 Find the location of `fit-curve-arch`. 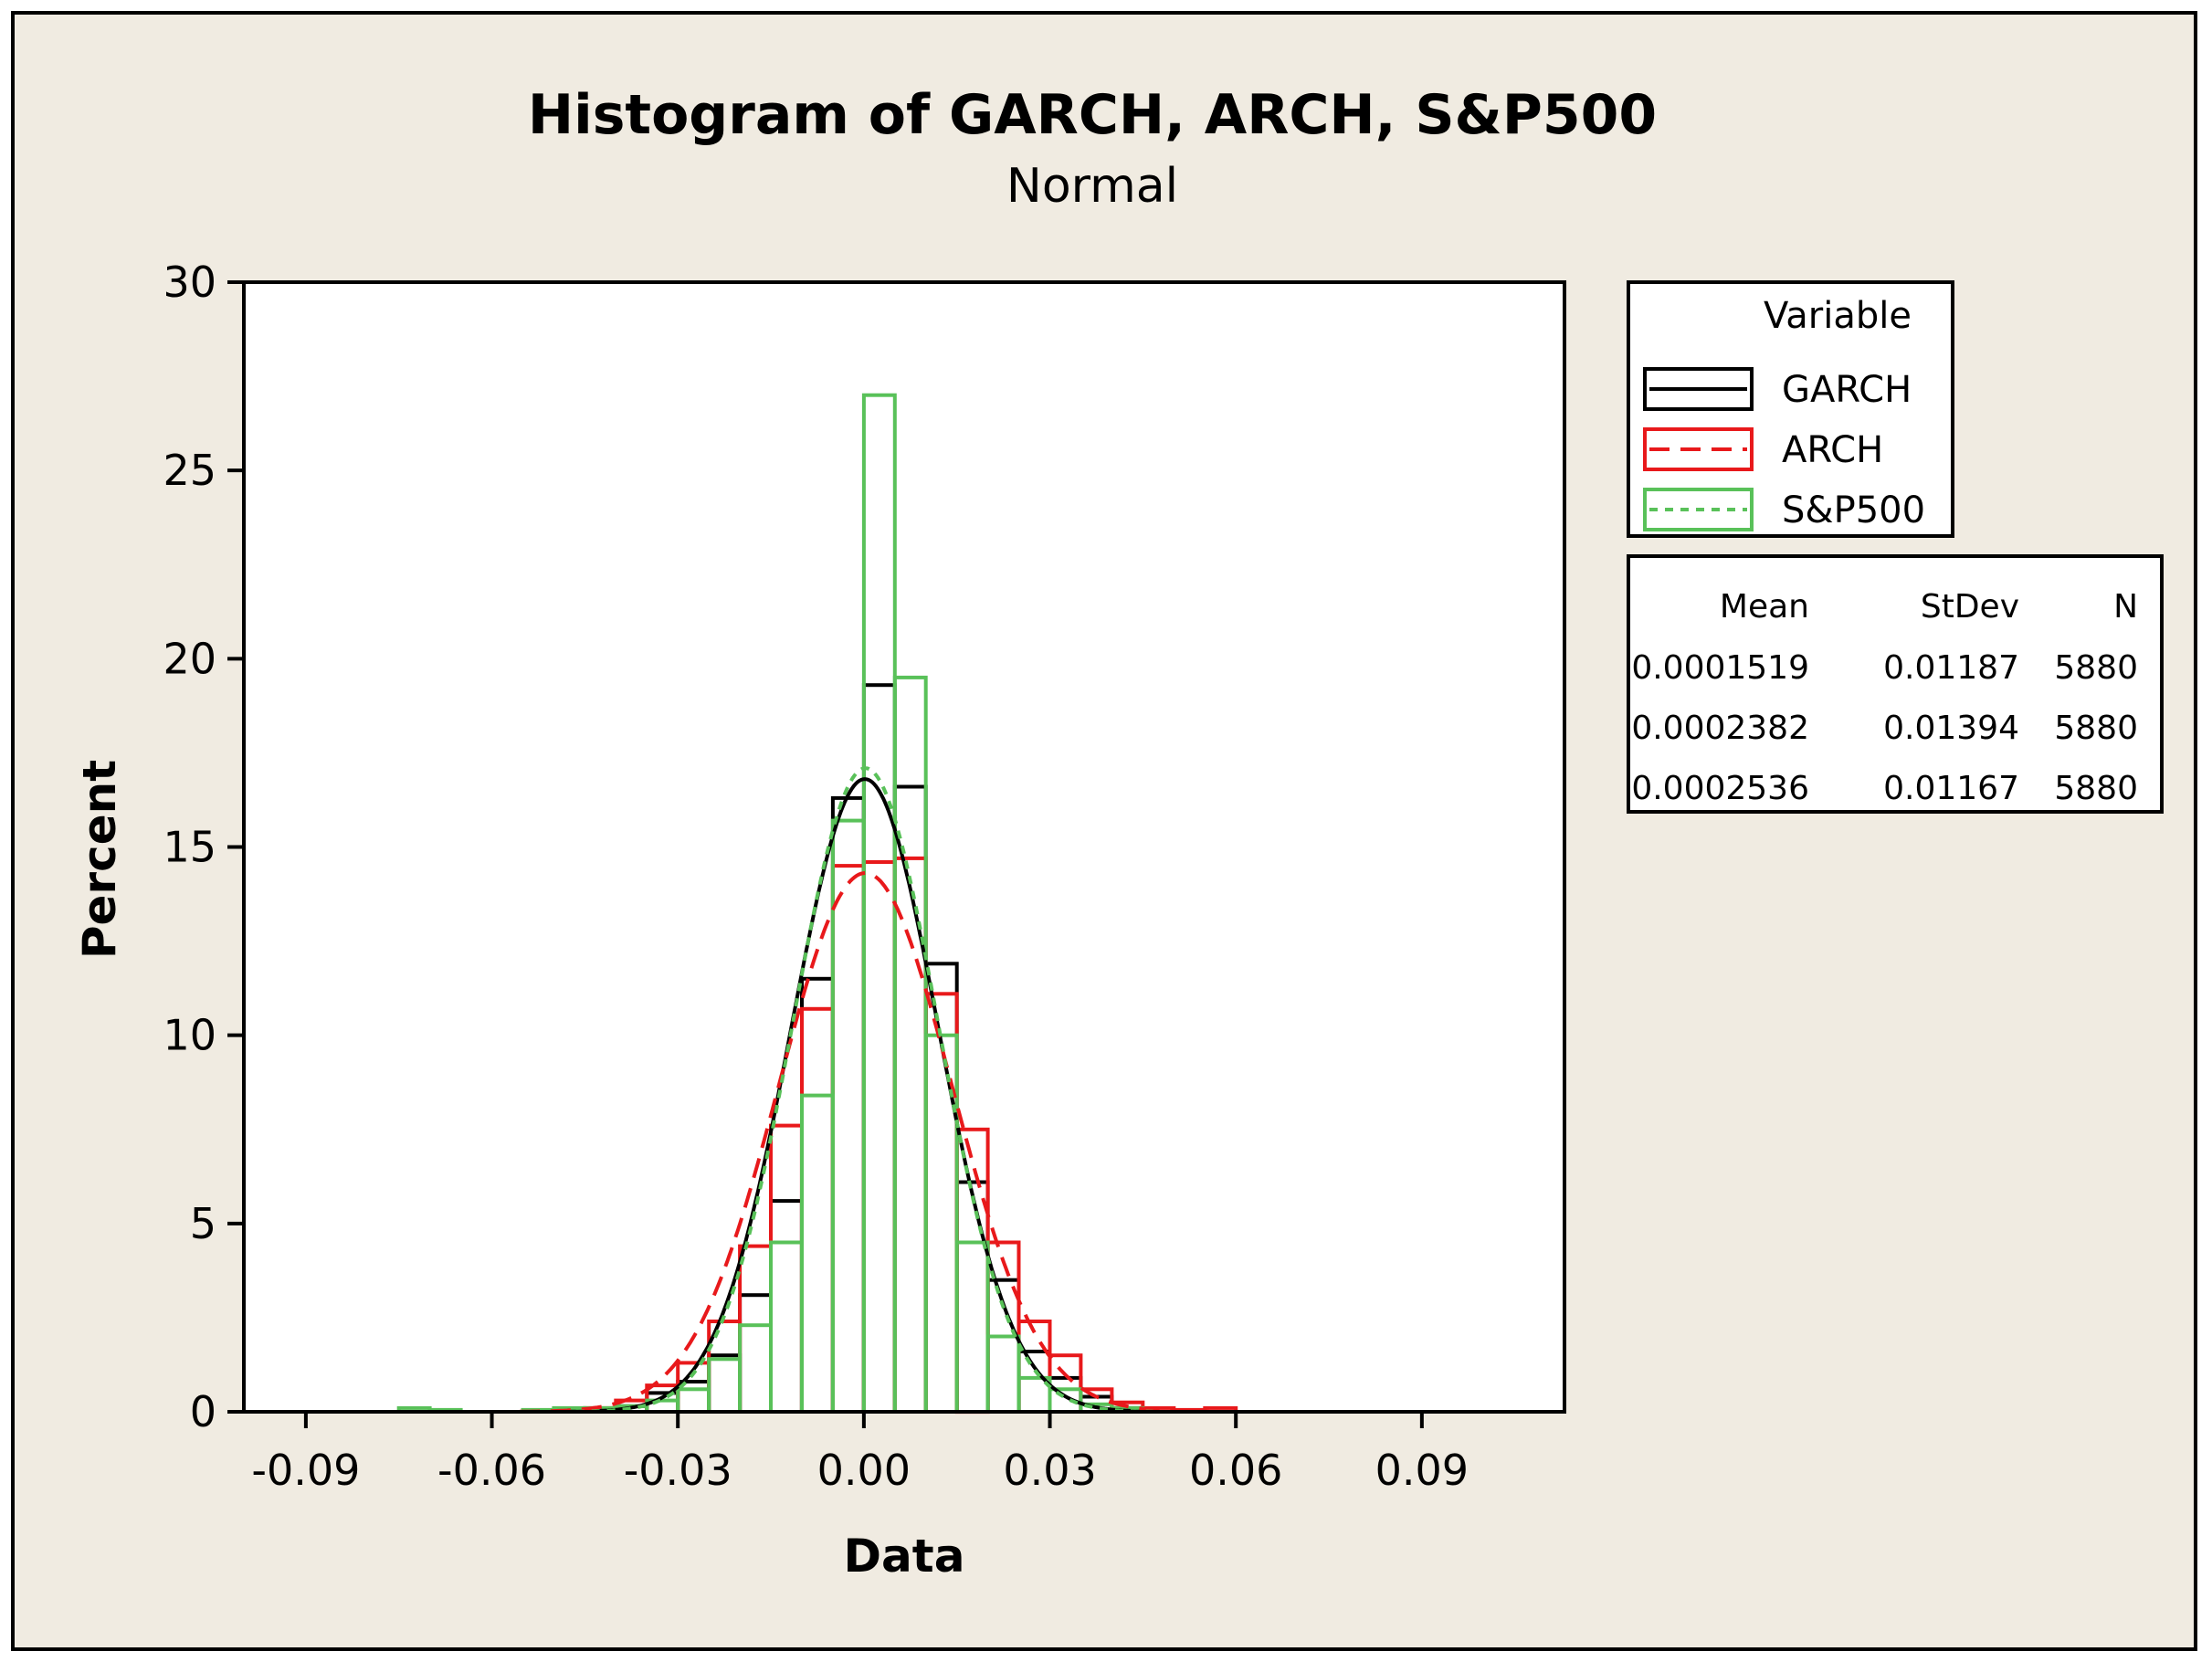

fit-curve-arch is located at coordinates (865, 1142).